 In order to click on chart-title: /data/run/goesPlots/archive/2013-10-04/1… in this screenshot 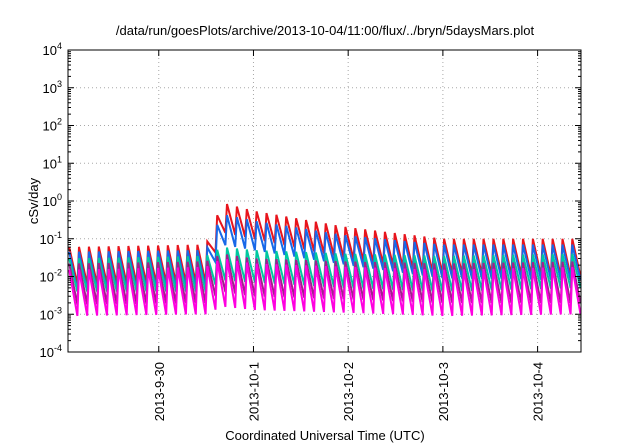, I will do `click(325, 30)`.